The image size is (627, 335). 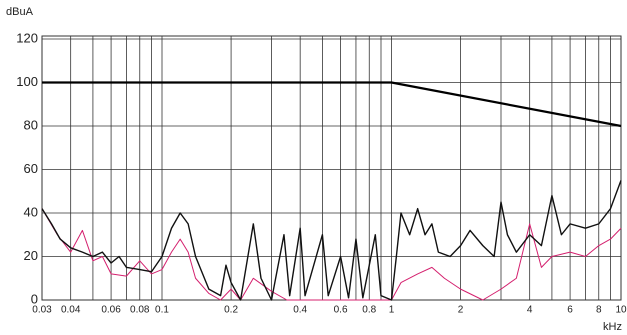 What do you see at coordinates (27, 37) in the screenshot?
I see `y-tick-label: 120` at bounding box center [27, 37].